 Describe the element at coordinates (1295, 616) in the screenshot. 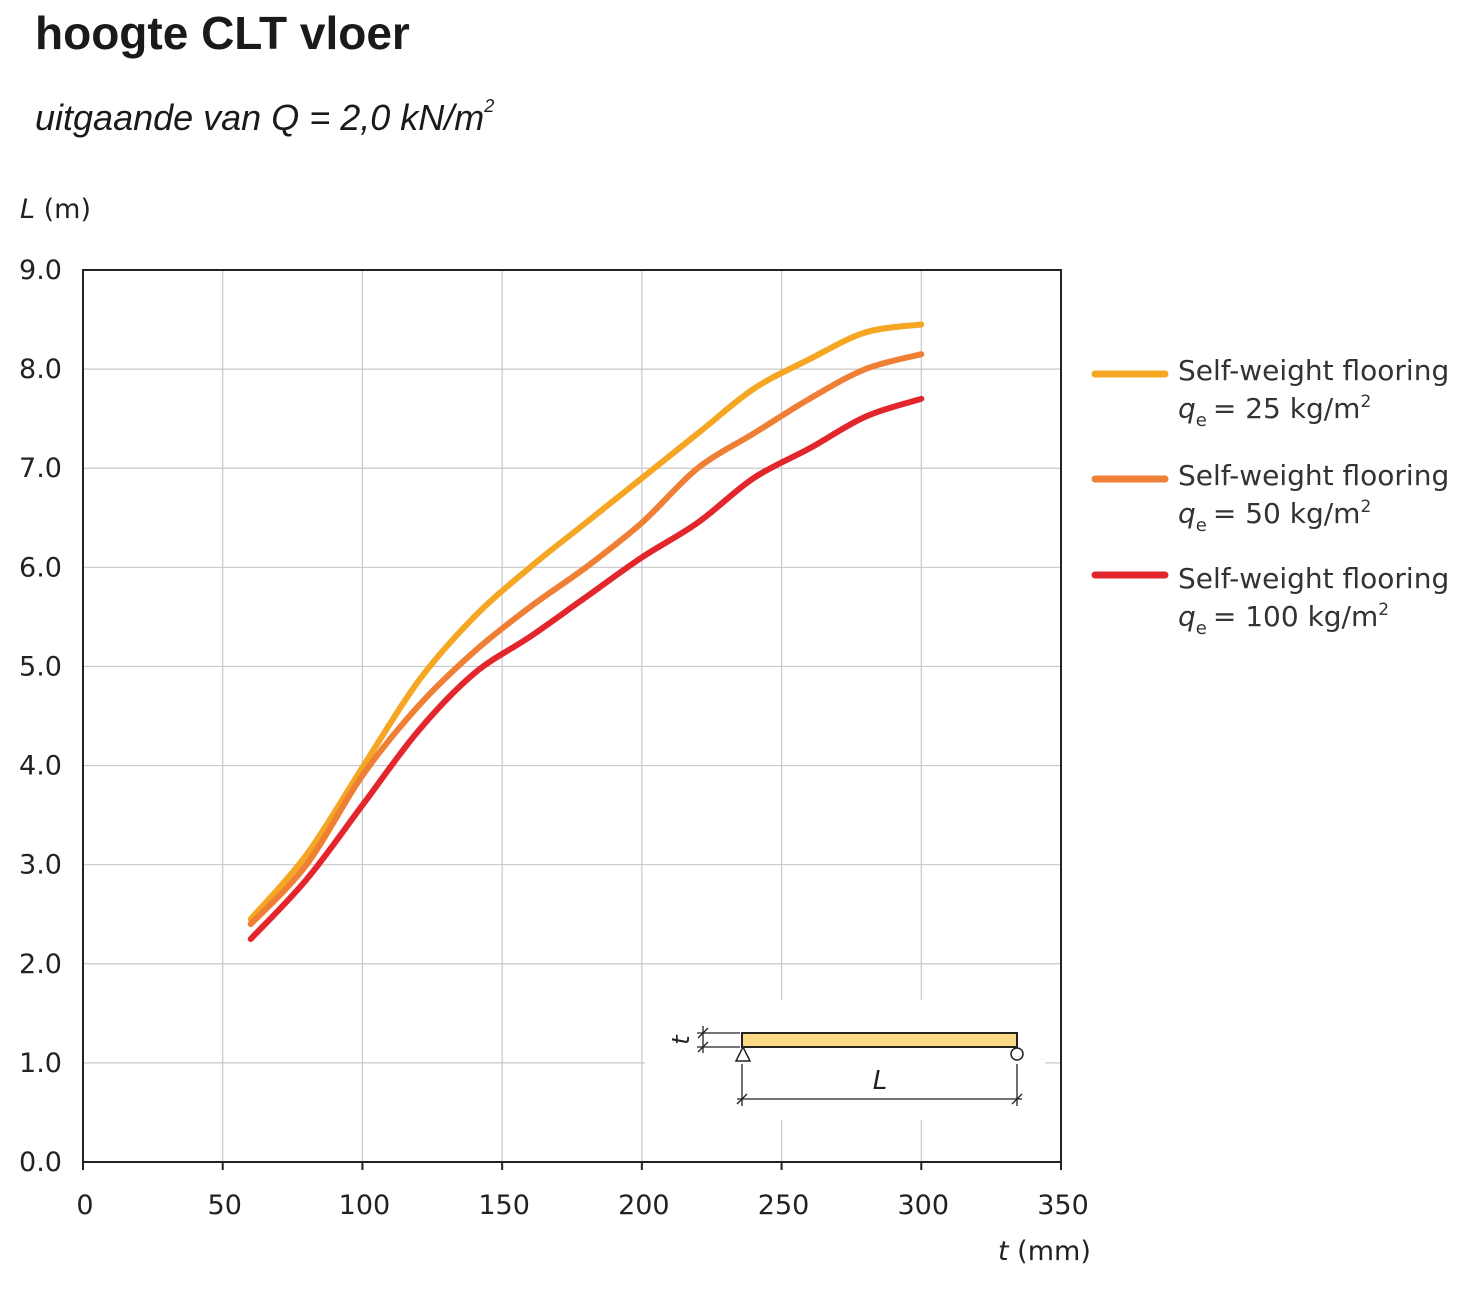

I see `legend-qe-value-3: = 100 kg/m` at that location.